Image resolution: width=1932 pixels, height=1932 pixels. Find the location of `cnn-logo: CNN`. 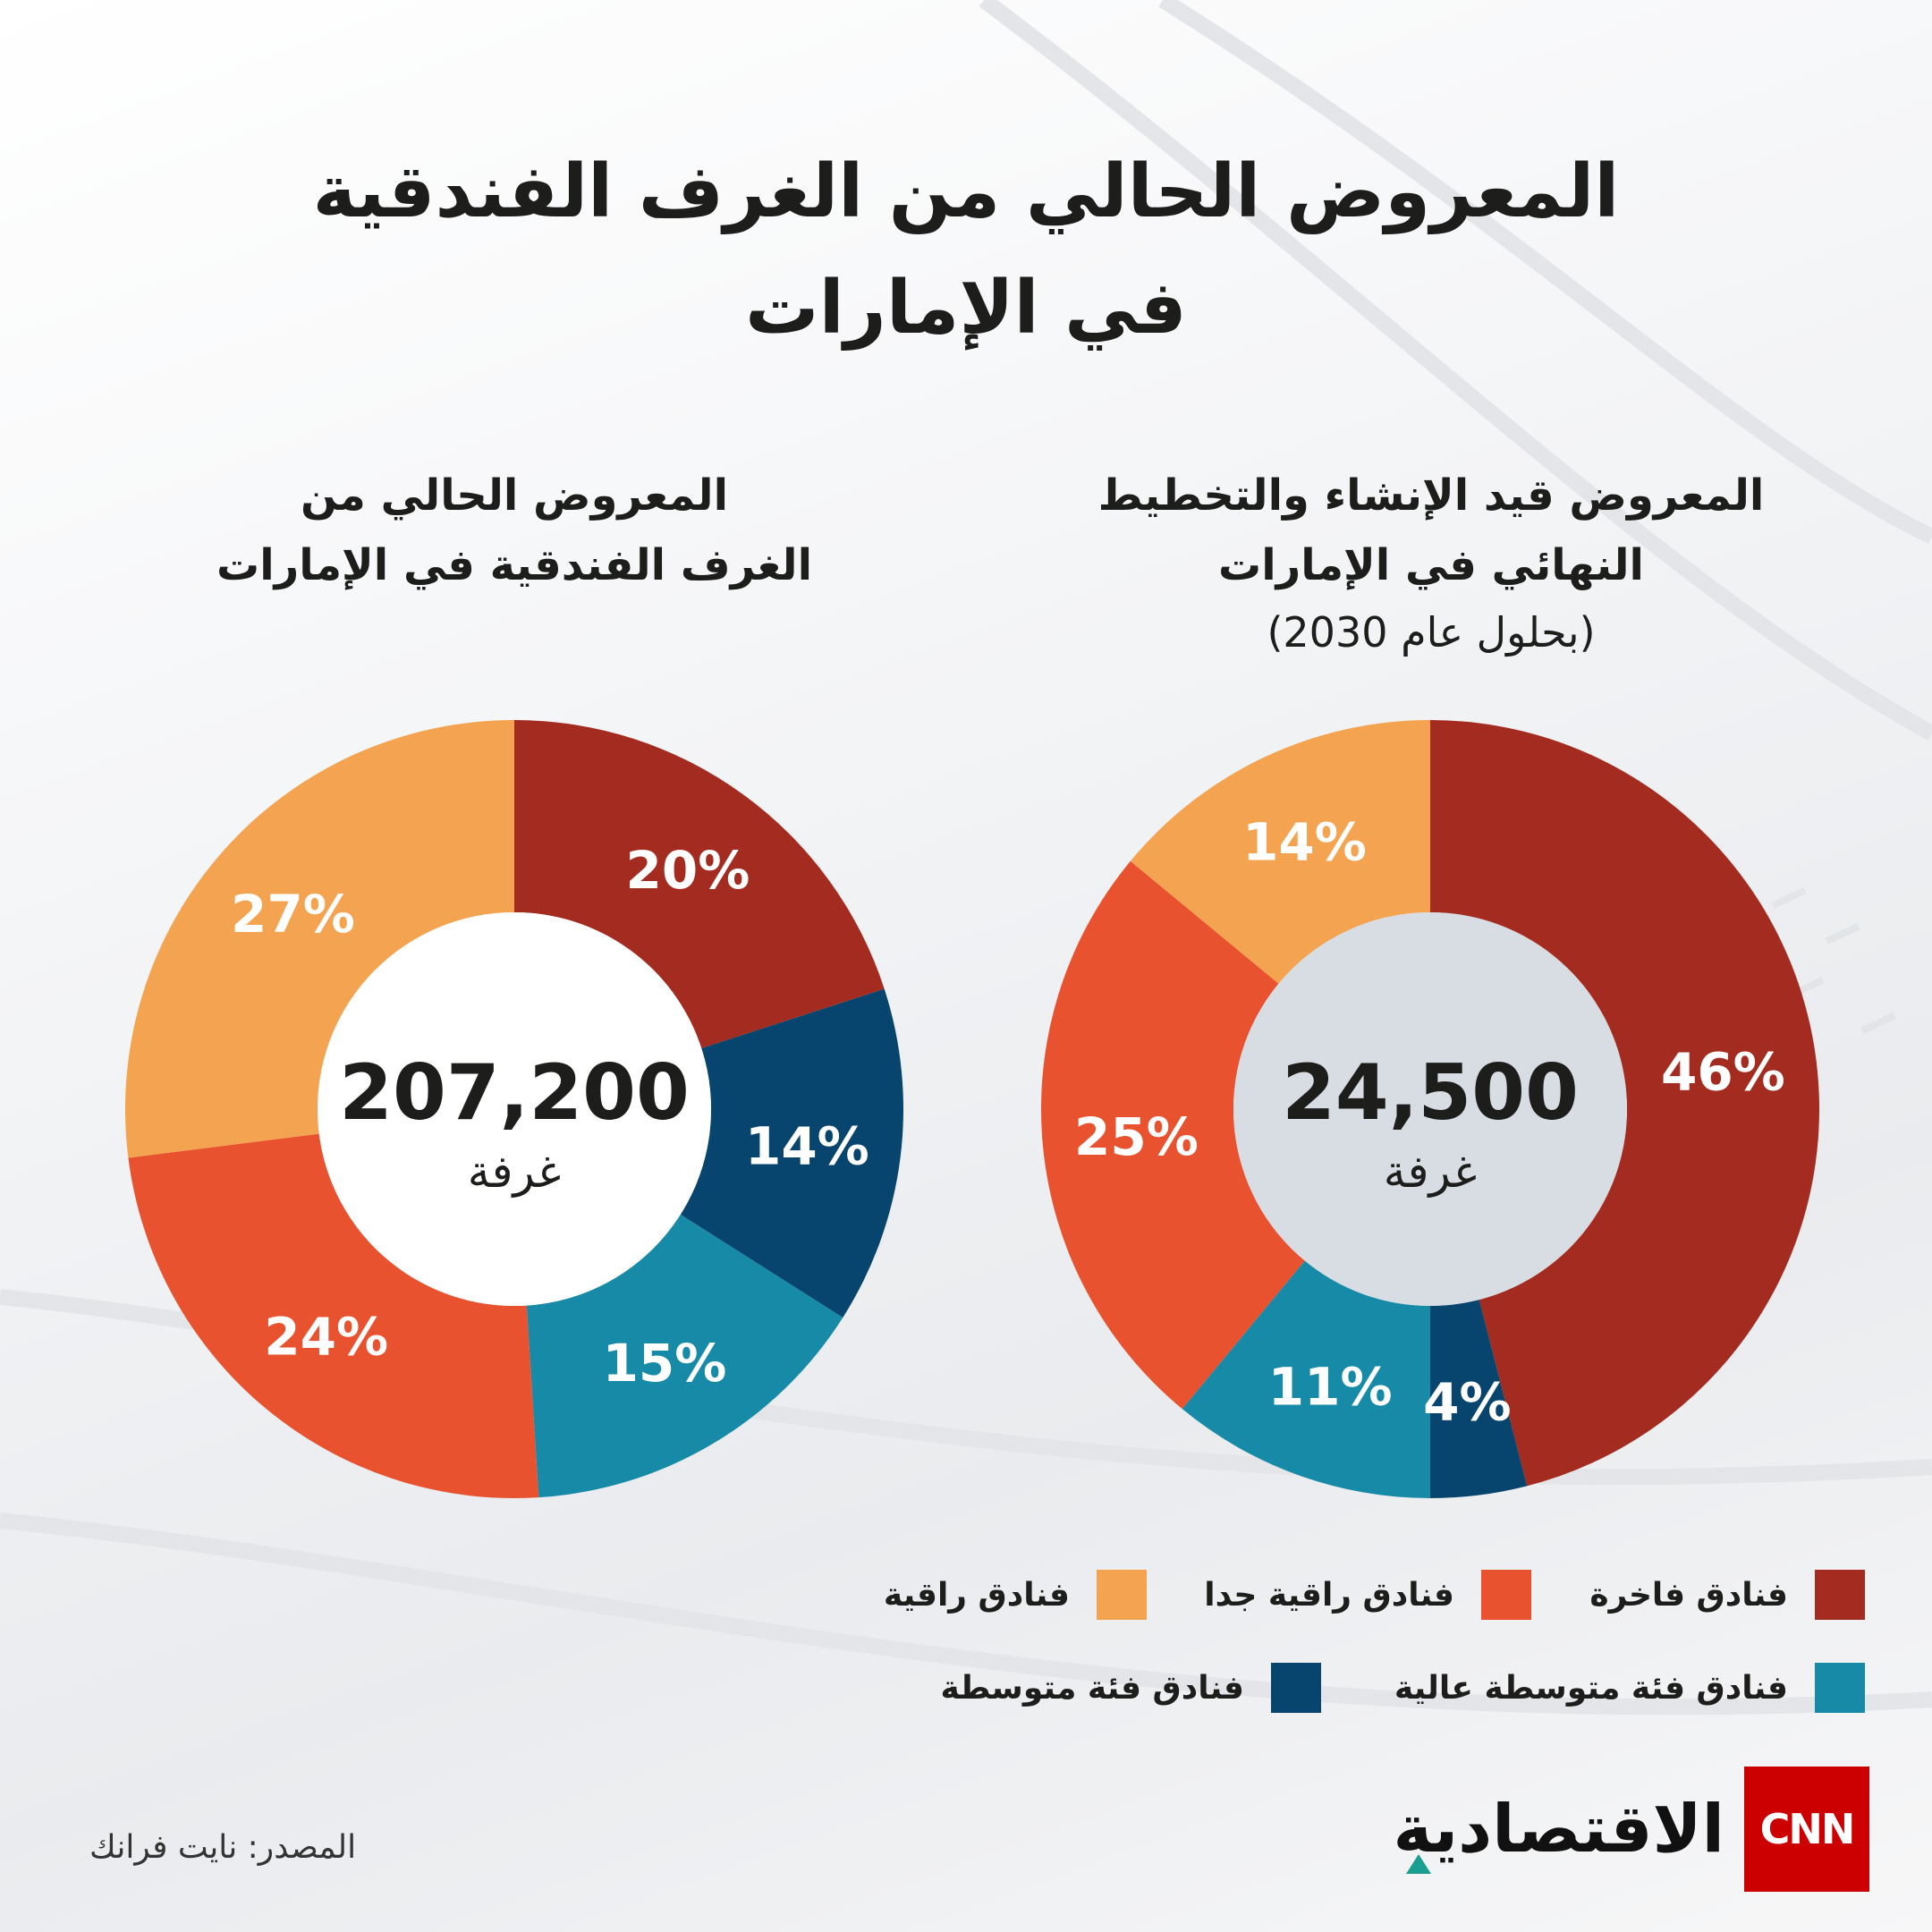

cnn-logo: CNN is located at coordinates (1806, 1829).